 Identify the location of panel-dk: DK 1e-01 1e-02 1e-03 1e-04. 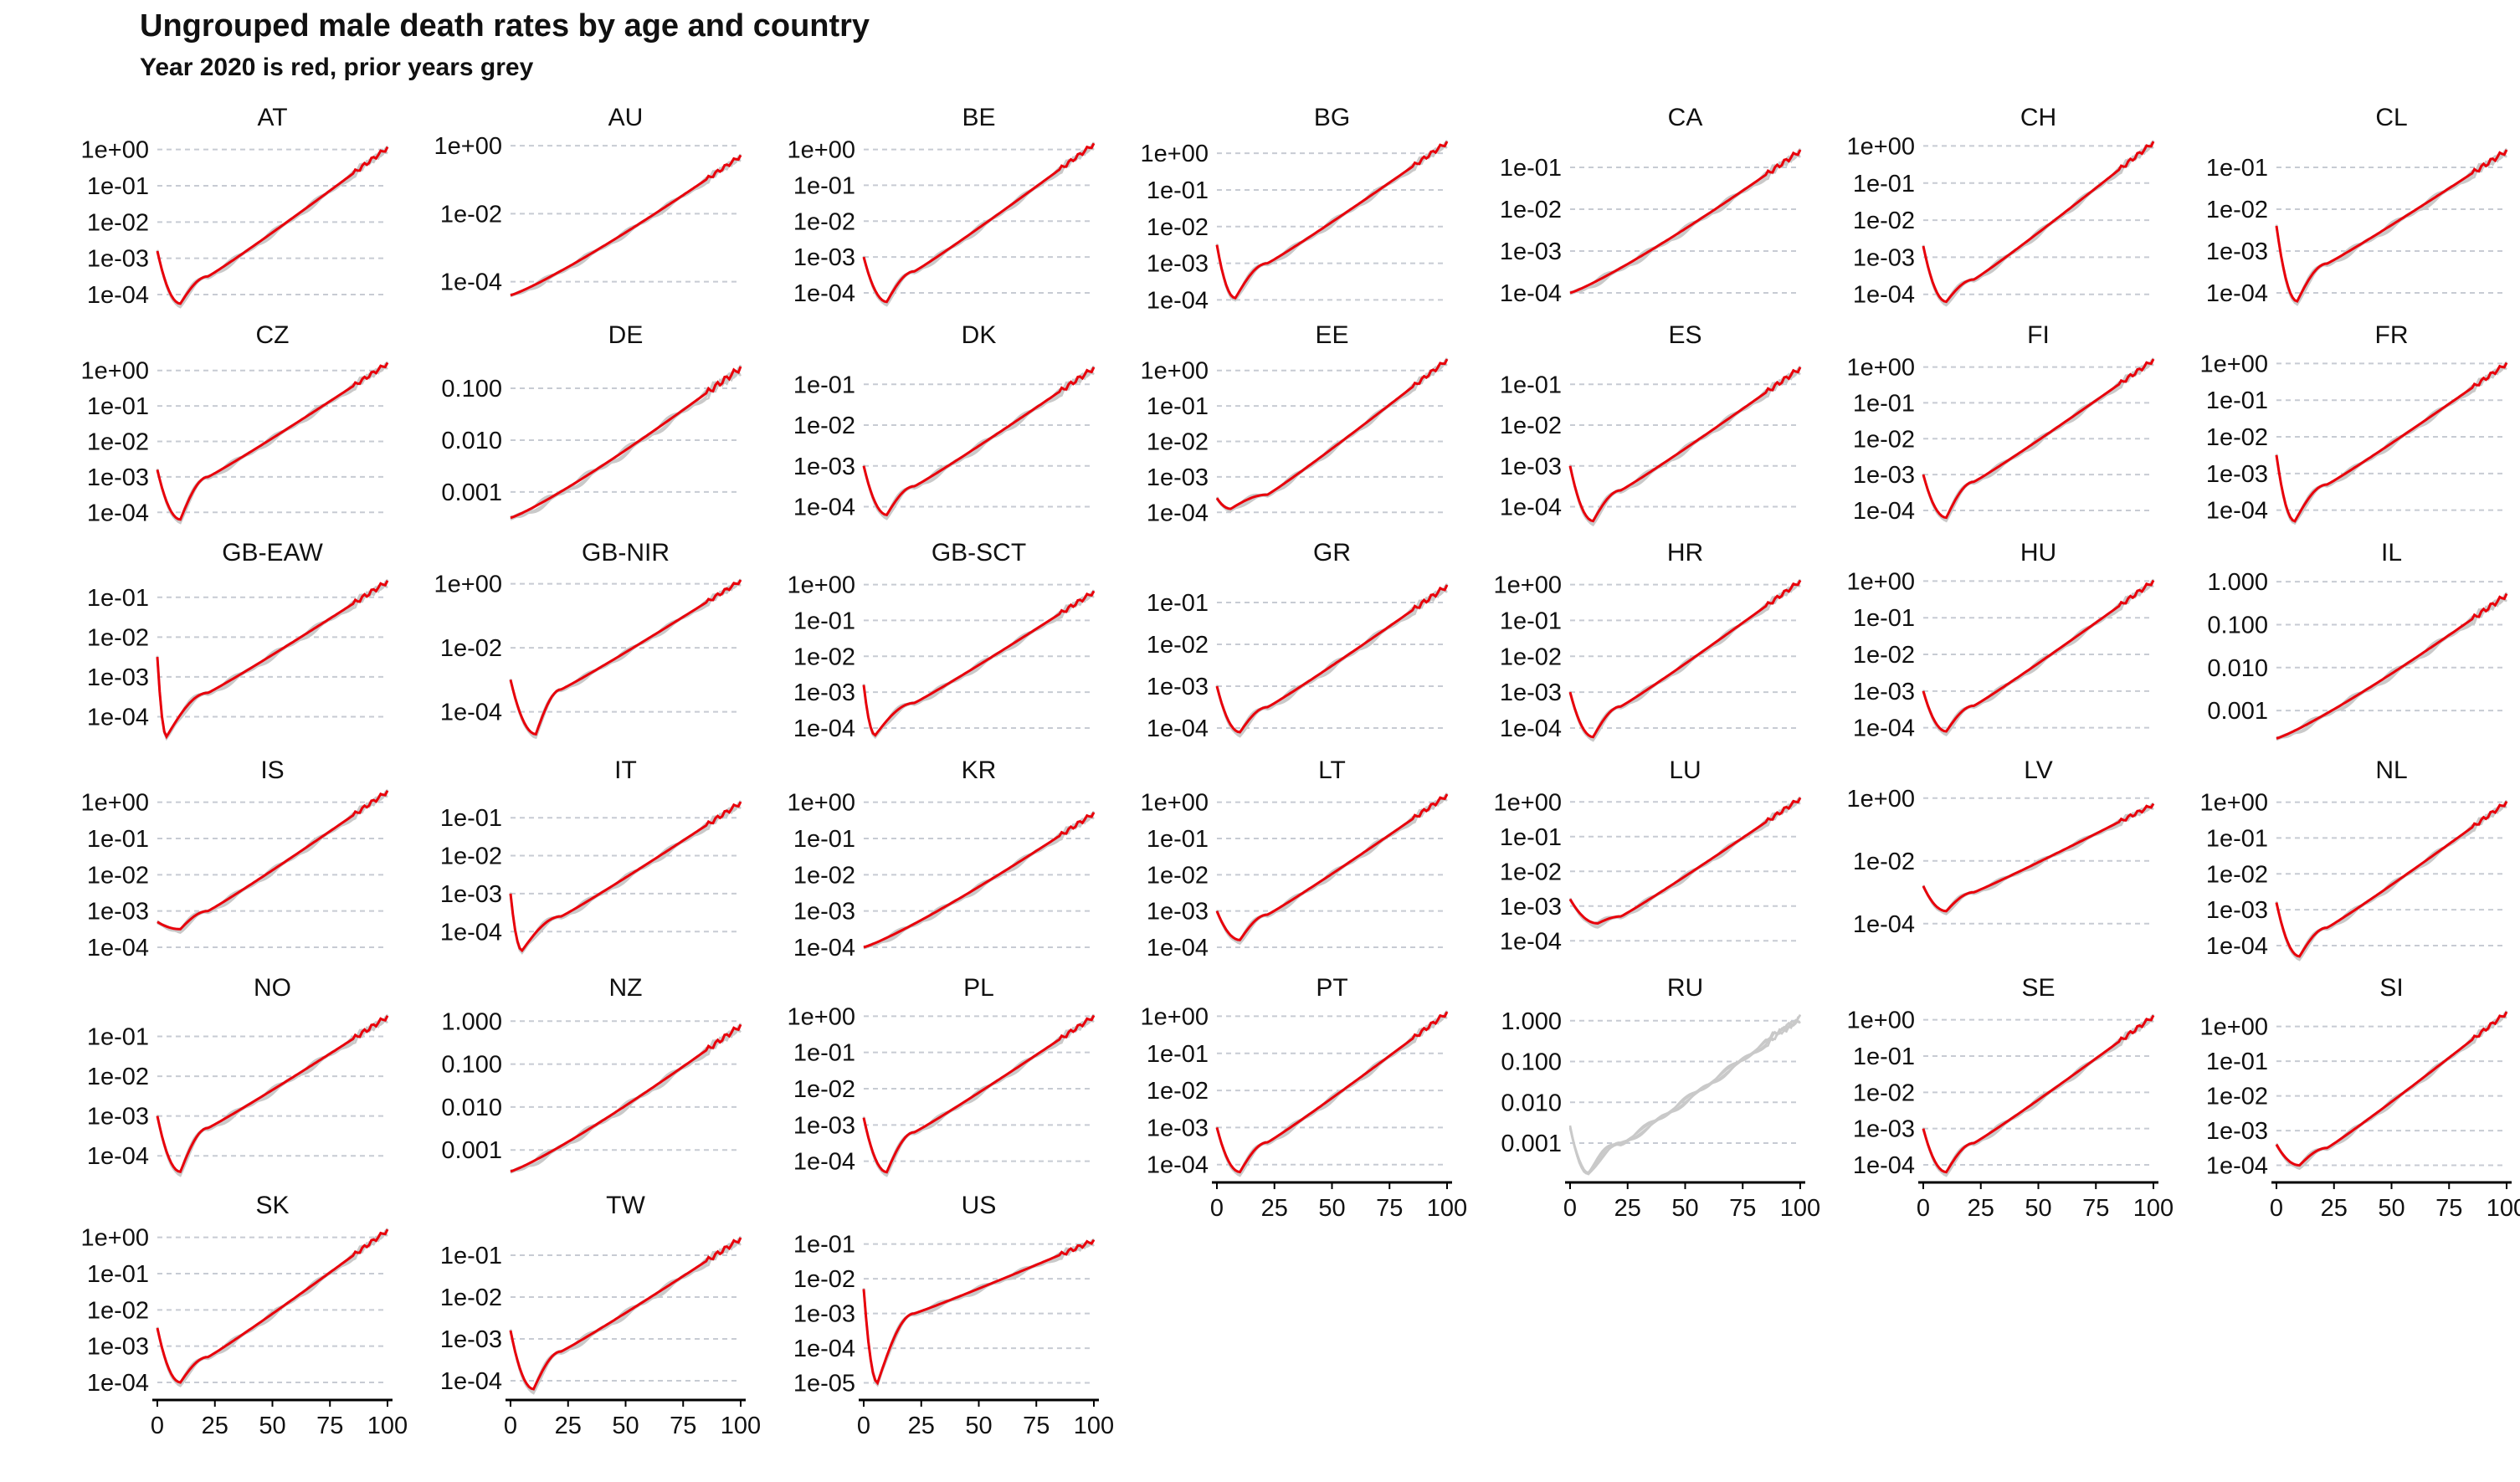
(945, 421).